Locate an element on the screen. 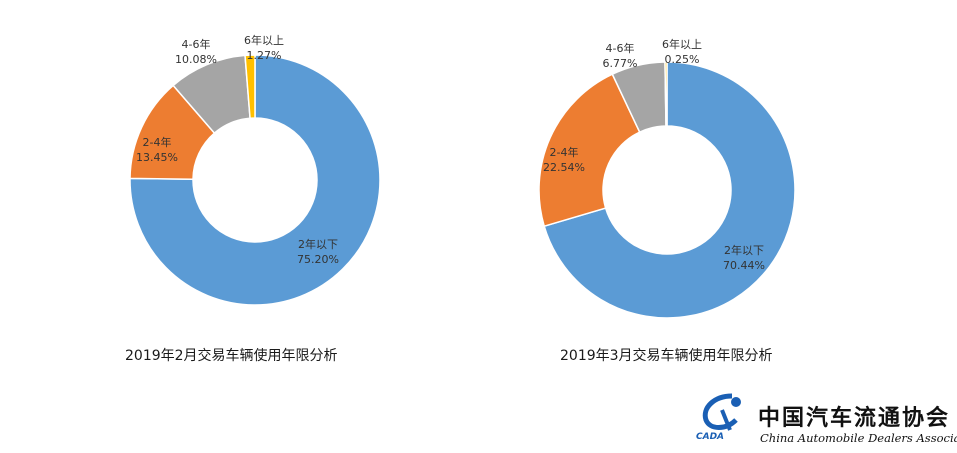  slice-value-6yr-above: 0.25% is located at coordinates (682, 59).